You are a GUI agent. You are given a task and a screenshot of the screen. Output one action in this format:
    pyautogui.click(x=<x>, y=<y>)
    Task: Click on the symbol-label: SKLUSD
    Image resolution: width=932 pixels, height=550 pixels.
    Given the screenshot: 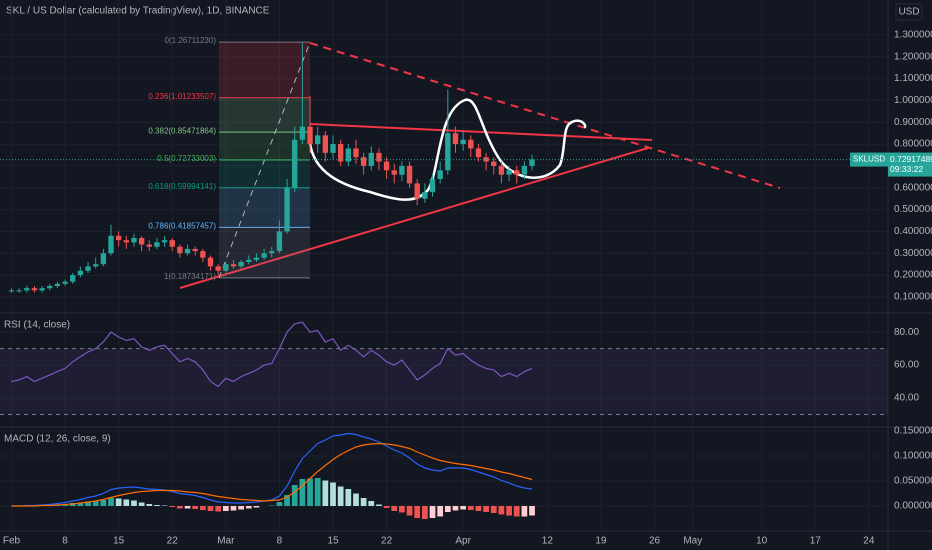 What is the action you would take?
    pyautogui.click(x=869, y=159)
    